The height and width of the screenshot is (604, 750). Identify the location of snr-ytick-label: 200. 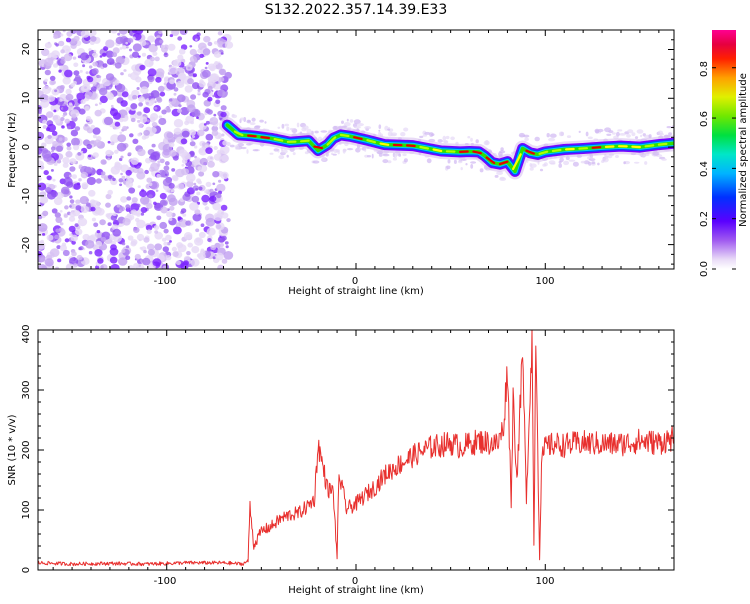
(26, 449).